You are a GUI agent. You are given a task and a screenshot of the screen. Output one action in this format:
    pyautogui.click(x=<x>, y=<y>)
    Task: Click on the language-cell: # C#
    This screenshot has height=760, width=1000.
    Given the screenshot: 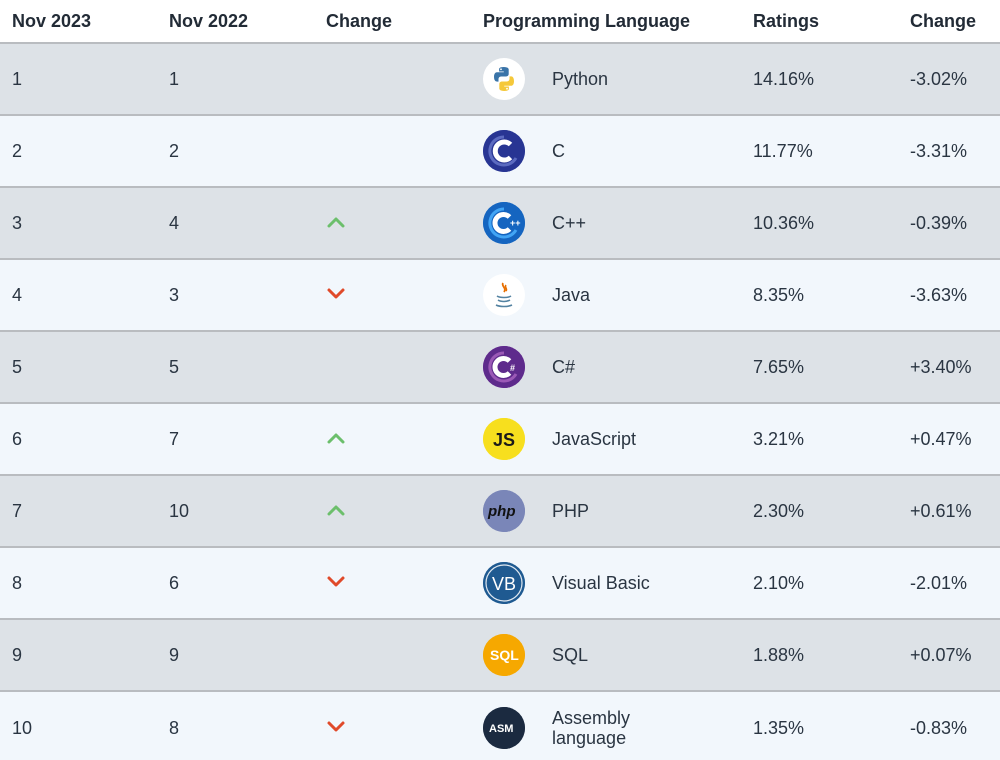 What is the action you would take?
    pyautogui.click(x=606, y=367)
    